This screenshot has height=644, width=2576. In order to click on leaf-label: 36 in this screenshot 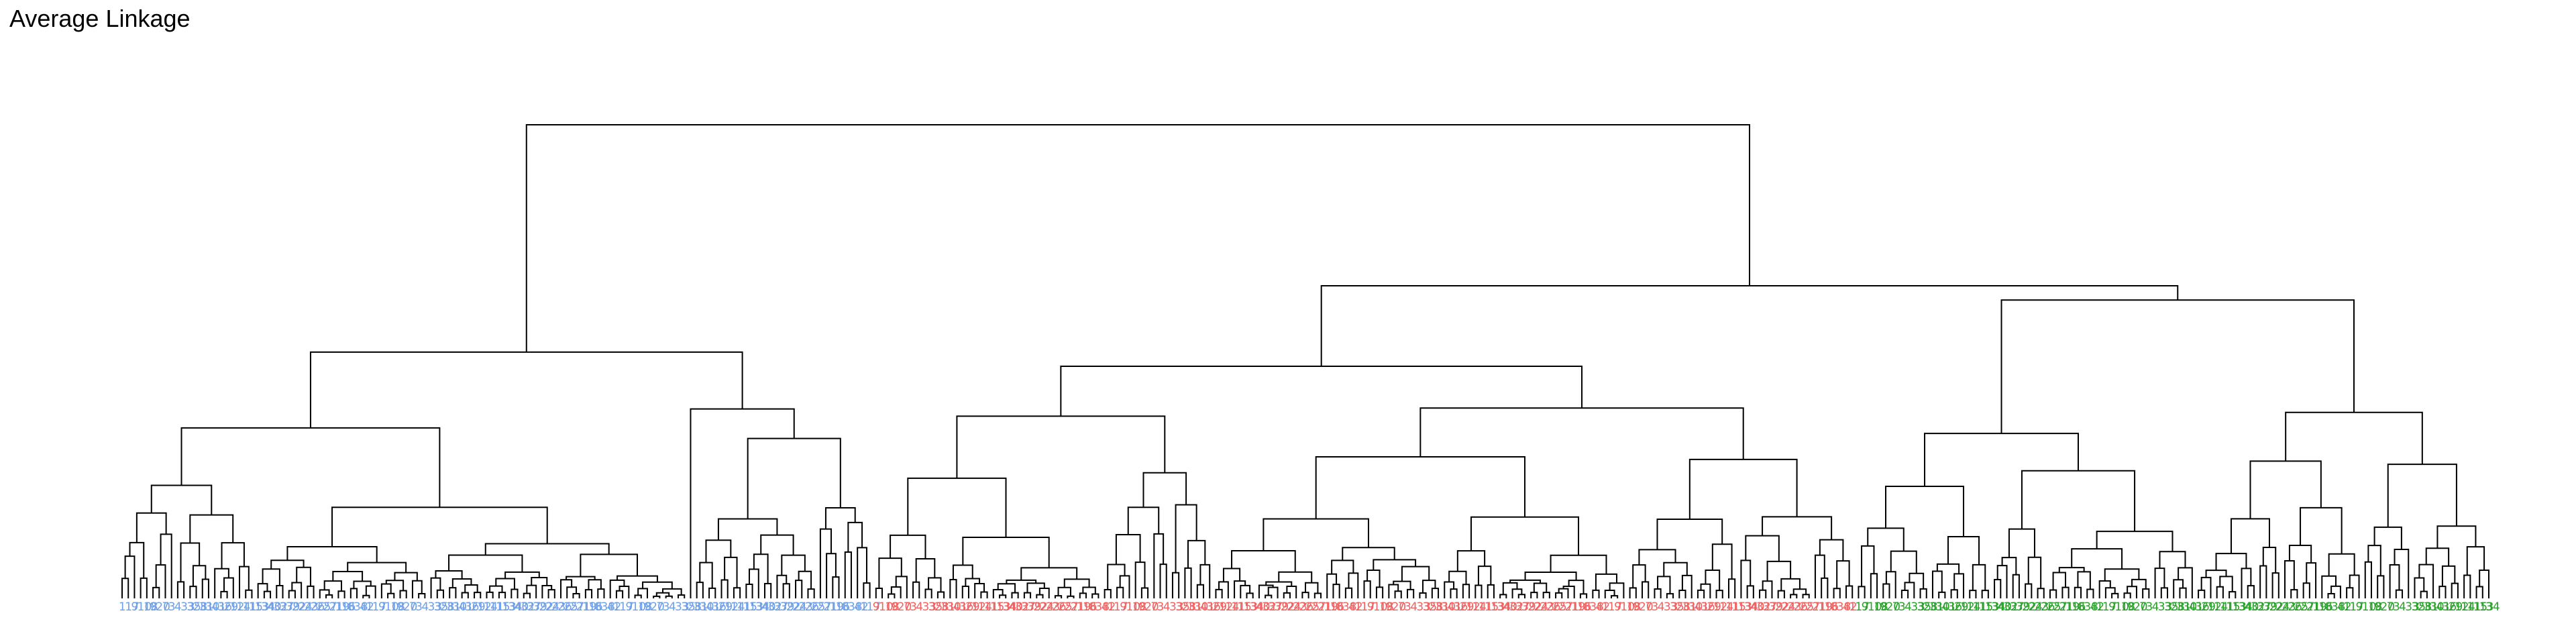, I will do `click(1461, 607)`.